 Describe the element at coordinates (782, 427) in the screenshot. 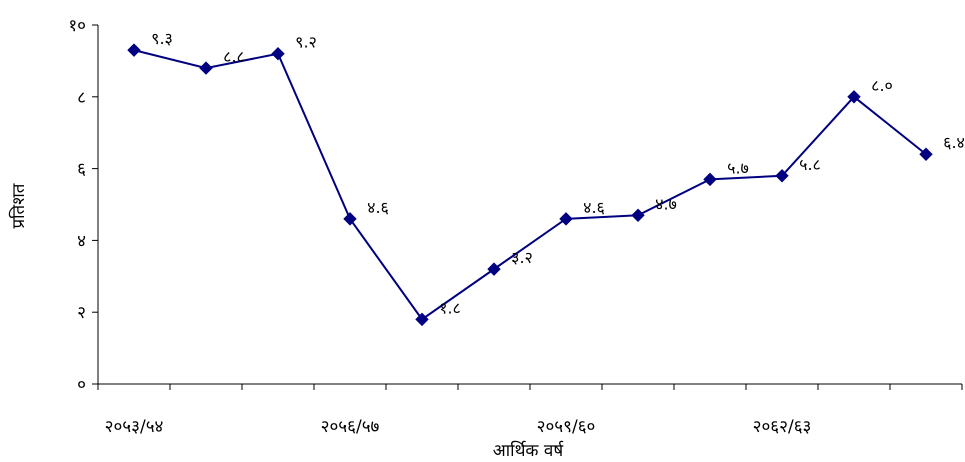

I see `x-tick-label: २०६२/६३` at that location.